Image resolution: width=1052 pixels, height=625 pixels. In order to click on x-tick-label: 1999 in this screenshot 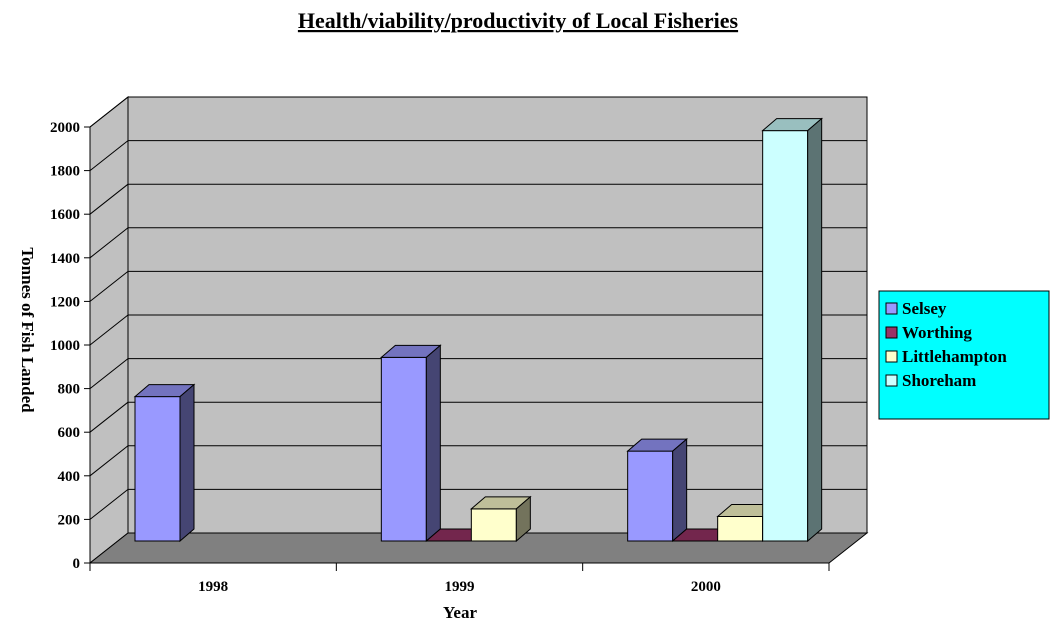, I will do `click(460, 587)`.